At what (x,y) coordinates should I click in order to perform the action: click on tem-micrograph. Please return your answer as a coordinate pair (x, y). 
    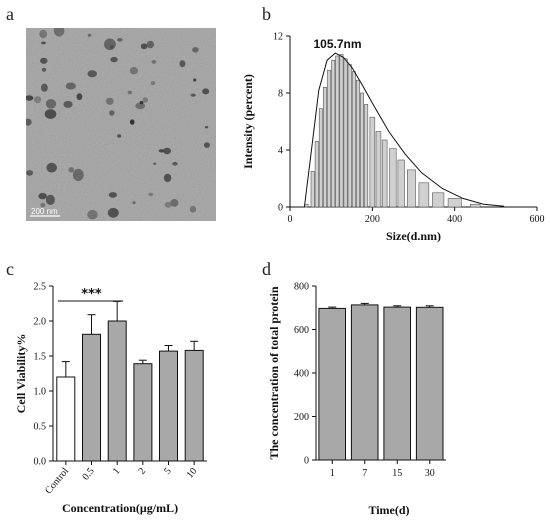
    Looking at the image, I should click on (121, 124).